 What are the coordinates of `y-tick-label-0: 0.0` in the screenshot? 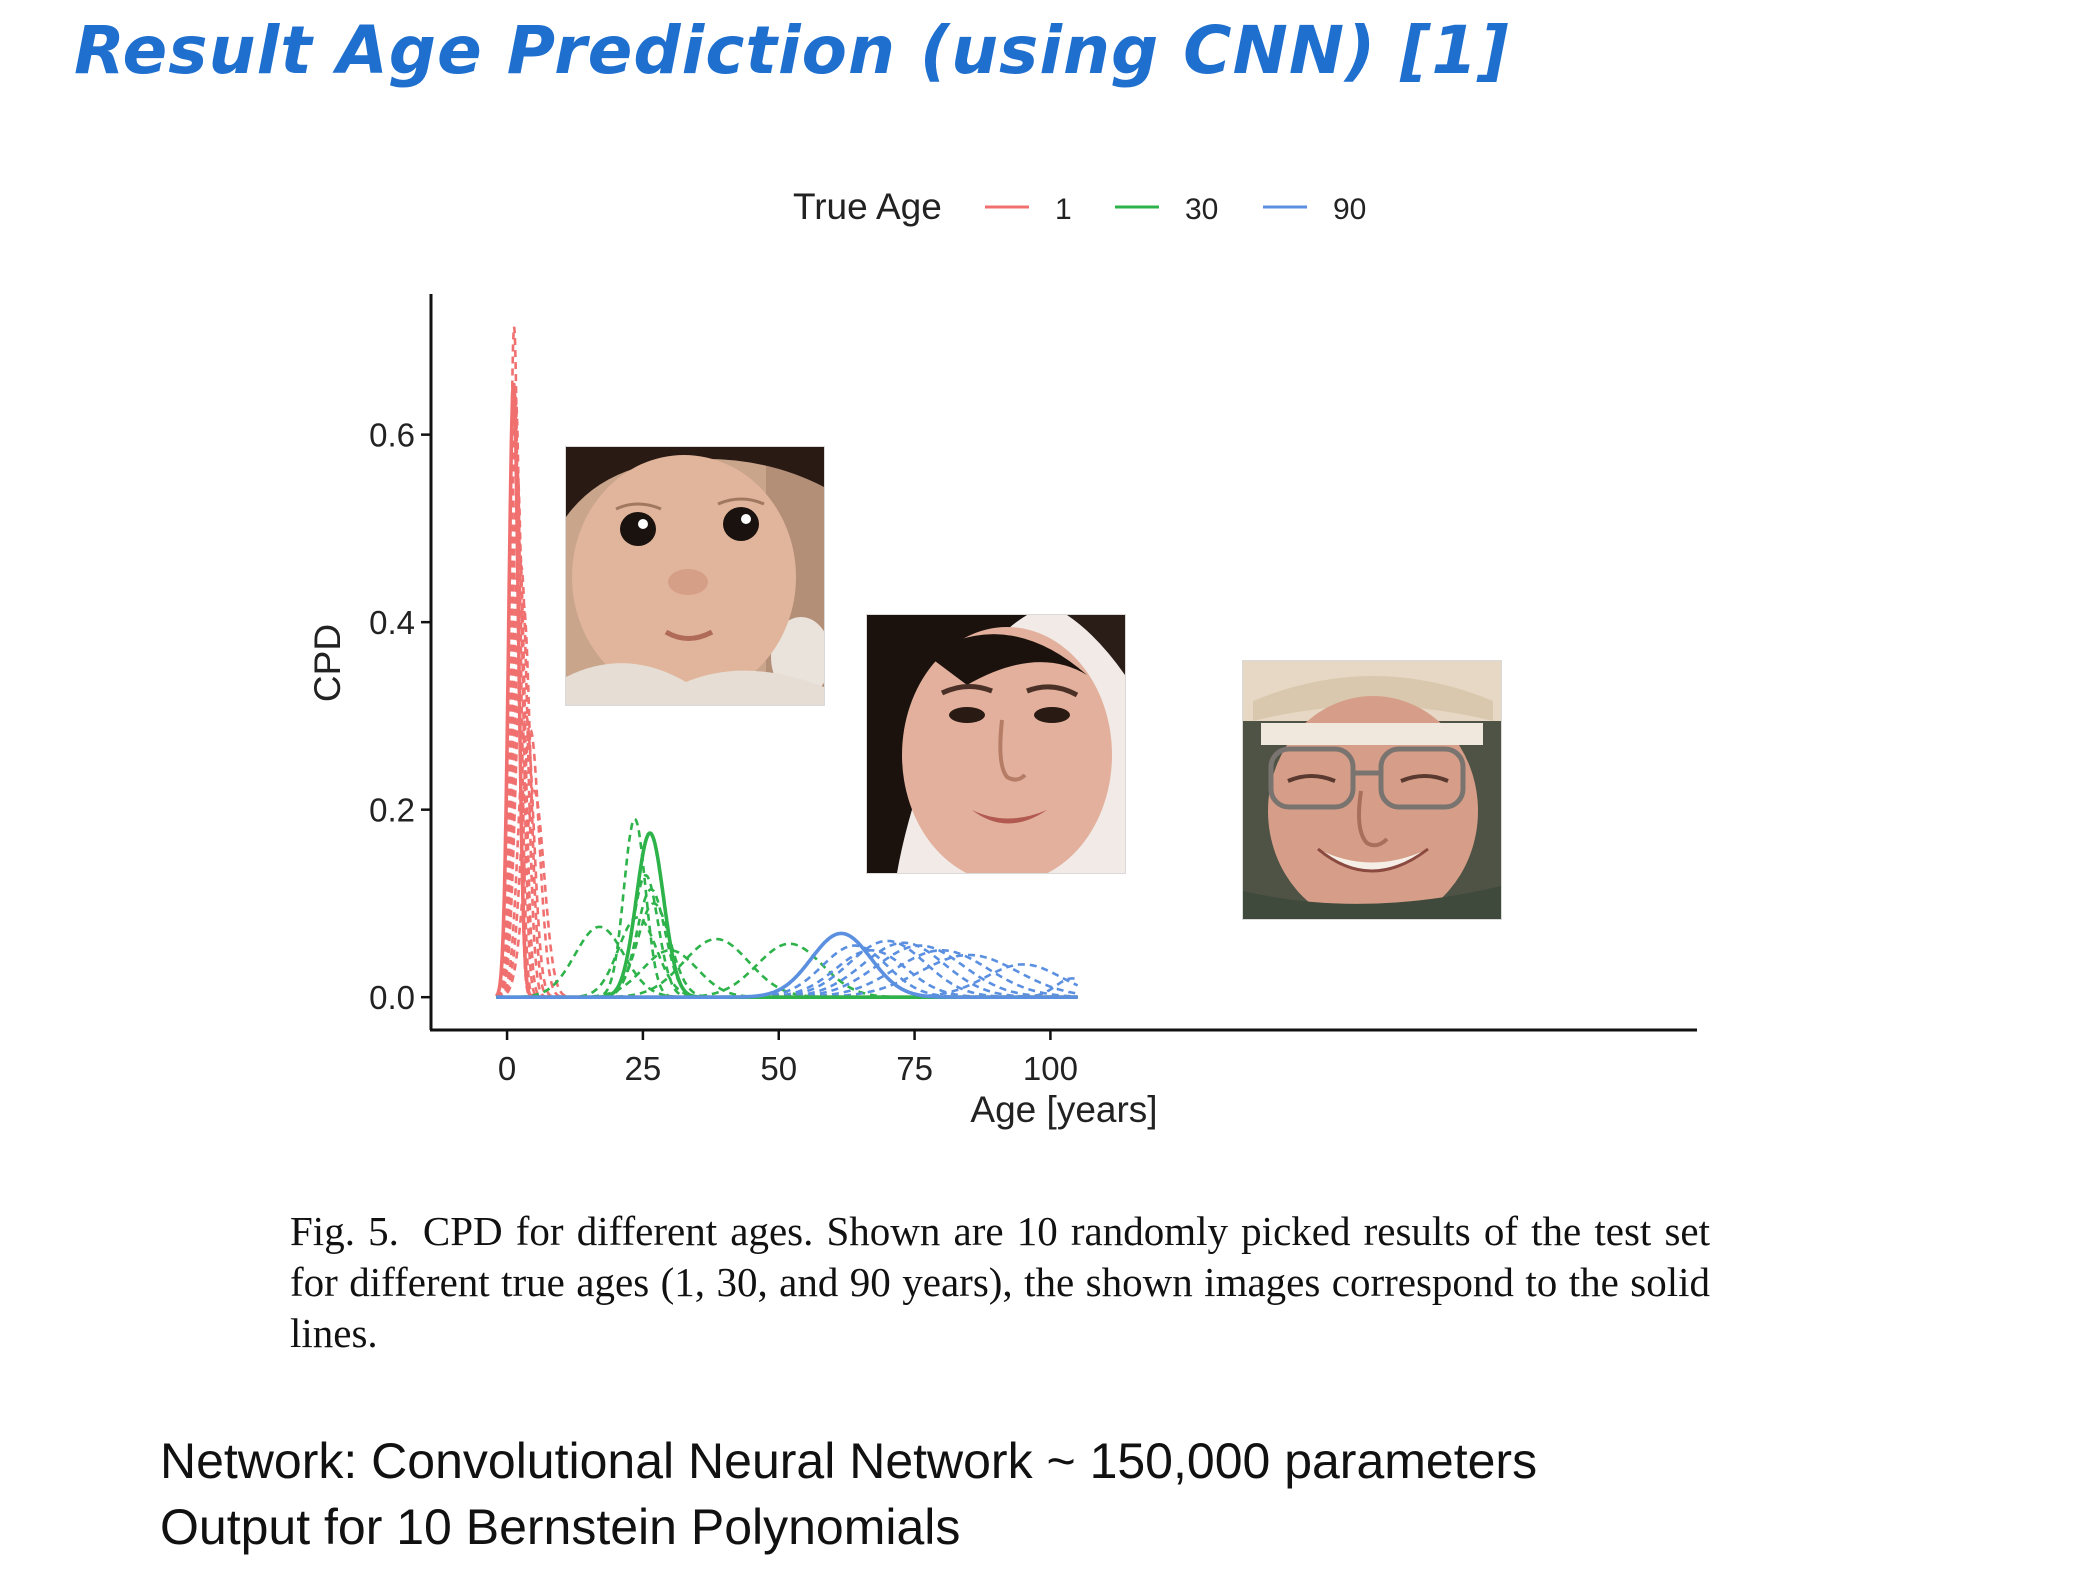 It's located at (392, 997).